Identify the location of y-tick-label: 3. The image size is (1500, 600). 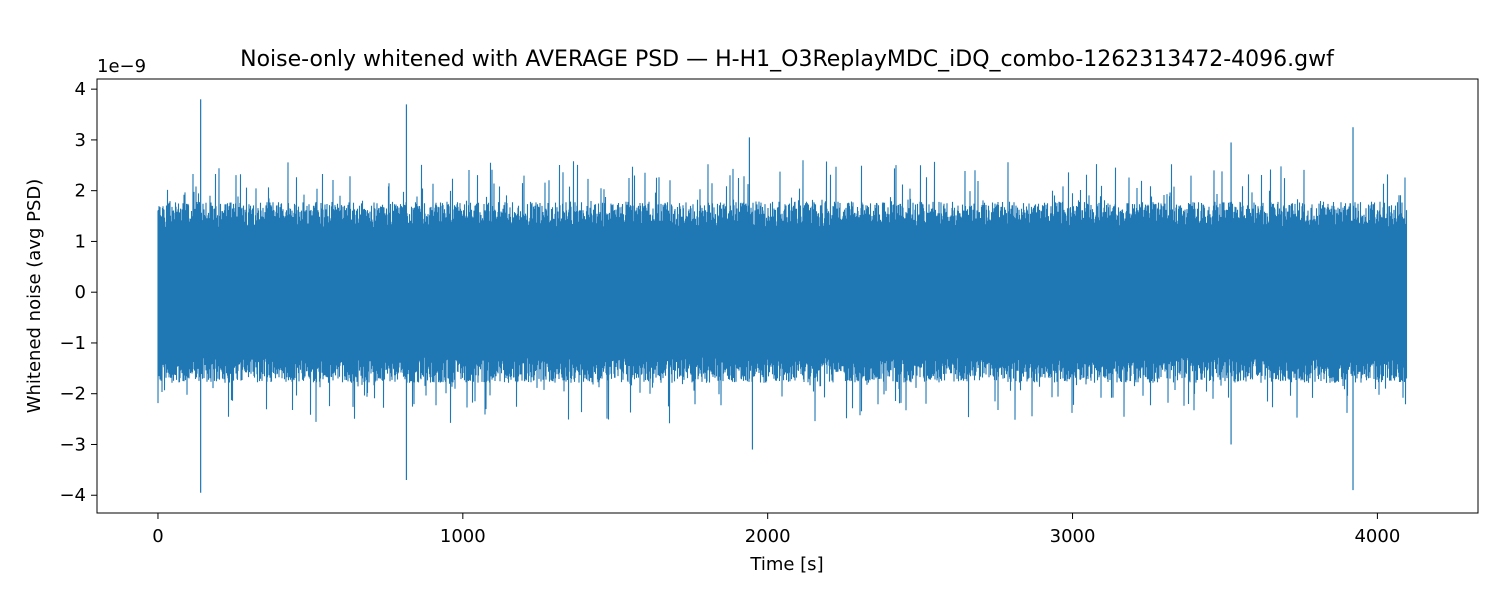
(80, 140).